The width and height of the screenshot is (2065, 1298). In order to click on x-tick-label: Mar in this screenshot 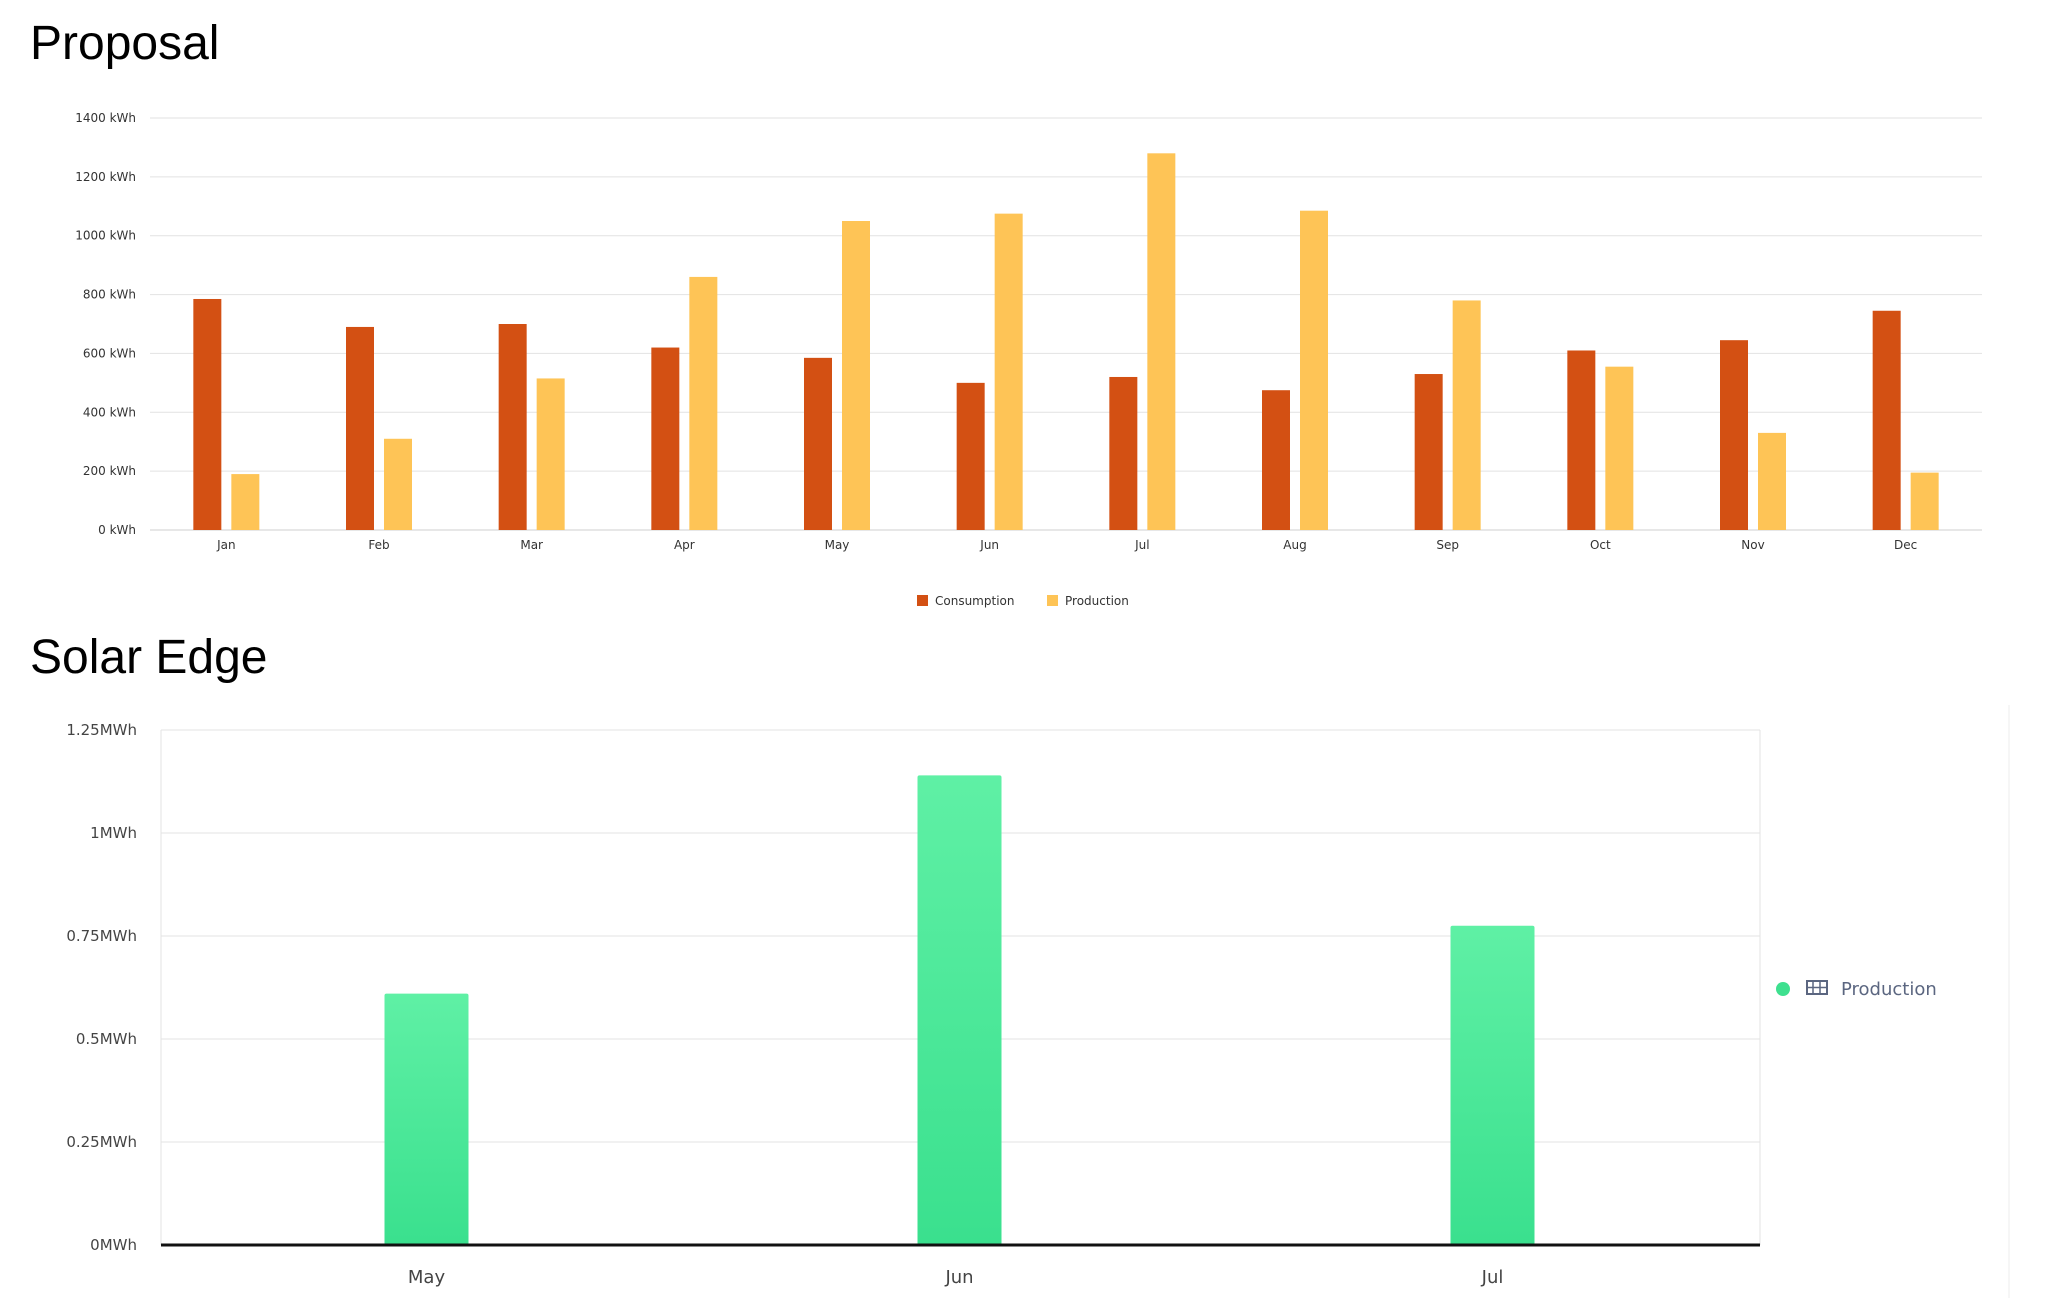, I will do `click(531, 545)`.